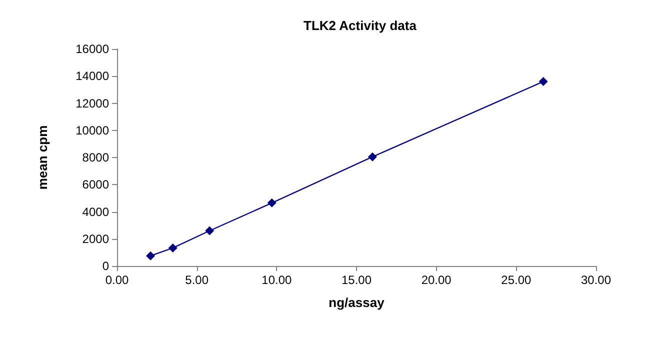 This screenshot has height=338, width=650. Describe the element at coordinates (93, 49) in the screenshot. I see `y-tick-label: 16000` at that location.